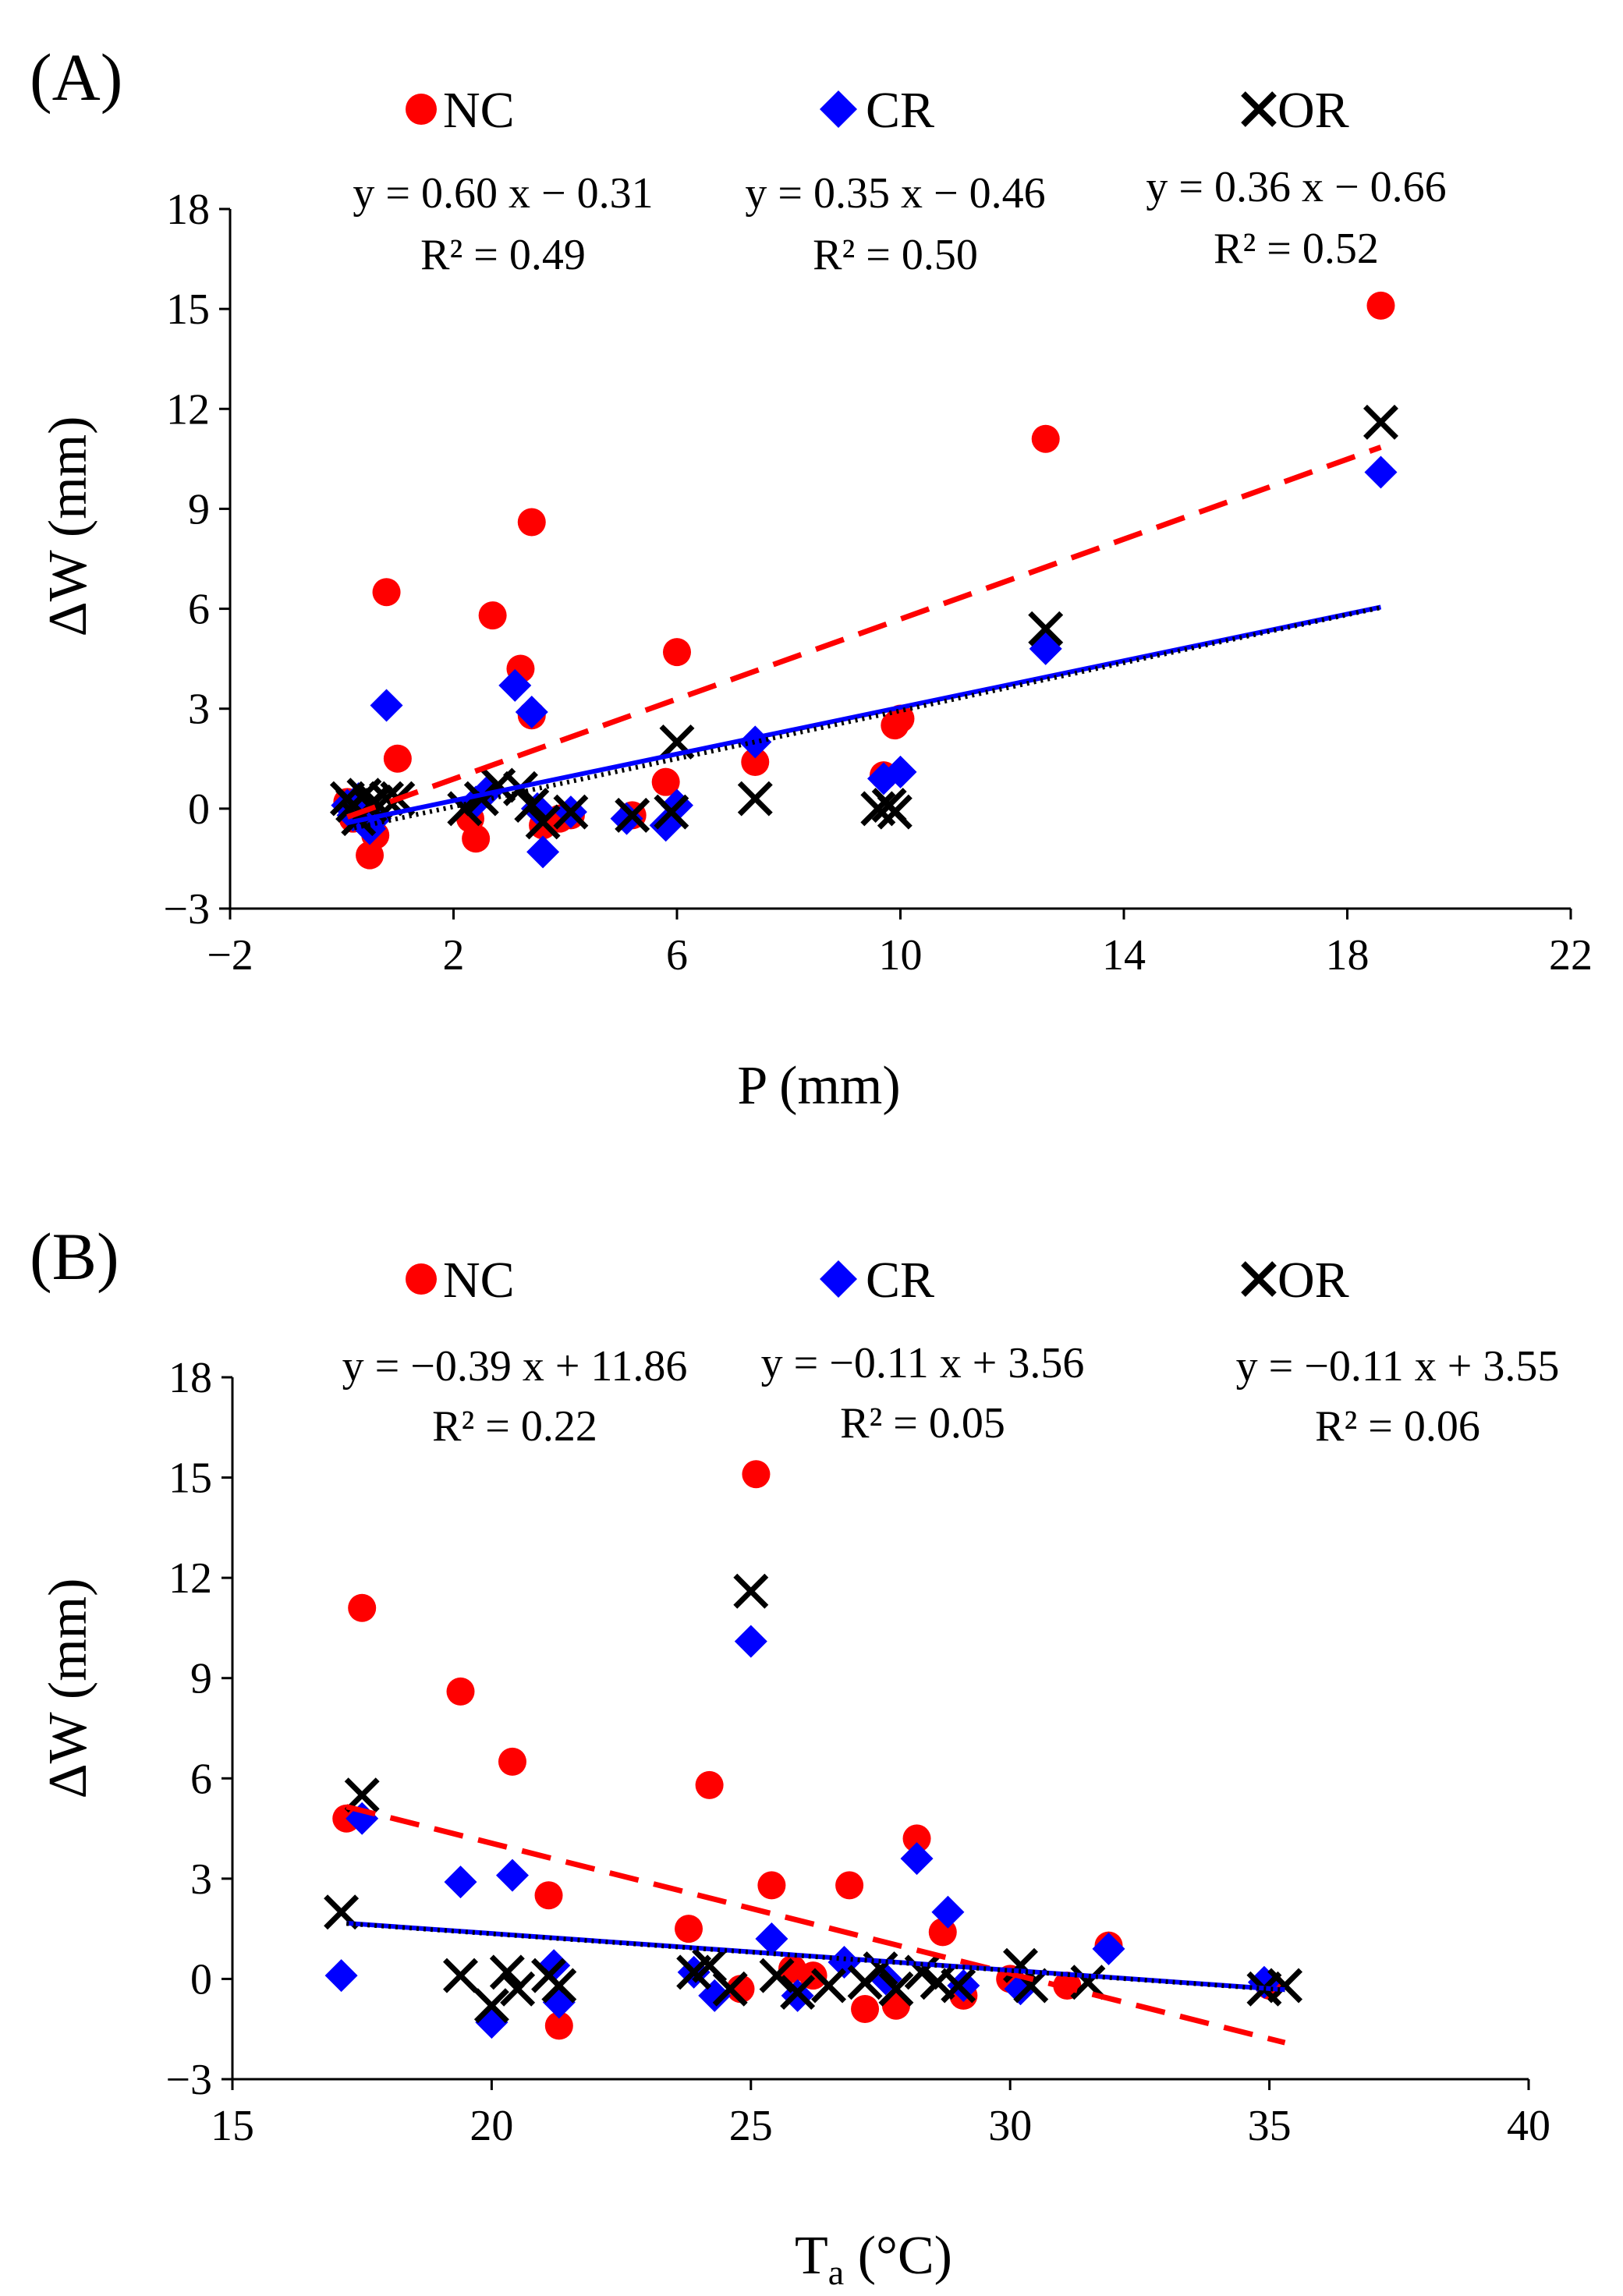 The image size is (1623, 2296). Describe the element at coordinates (1398, 1366) in the screenshot. I see `equation-or: y = −0.11 x + 3.55` at that location.